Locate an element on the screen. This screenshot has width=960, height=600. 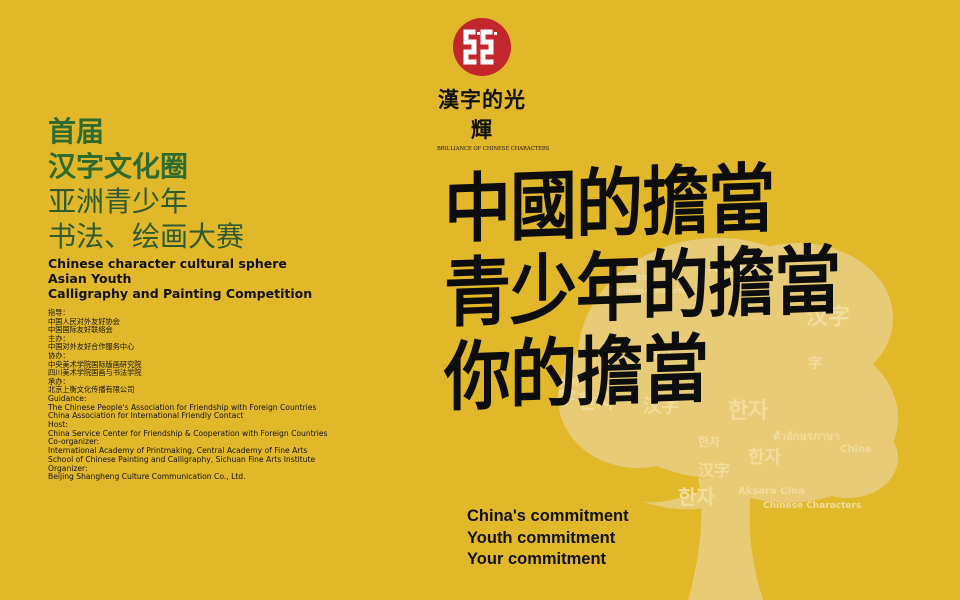
chinese-title: 首届 汉字文化圈 亚洲青少年 书法、绘画大赛 is located at coordinates (218, 184).